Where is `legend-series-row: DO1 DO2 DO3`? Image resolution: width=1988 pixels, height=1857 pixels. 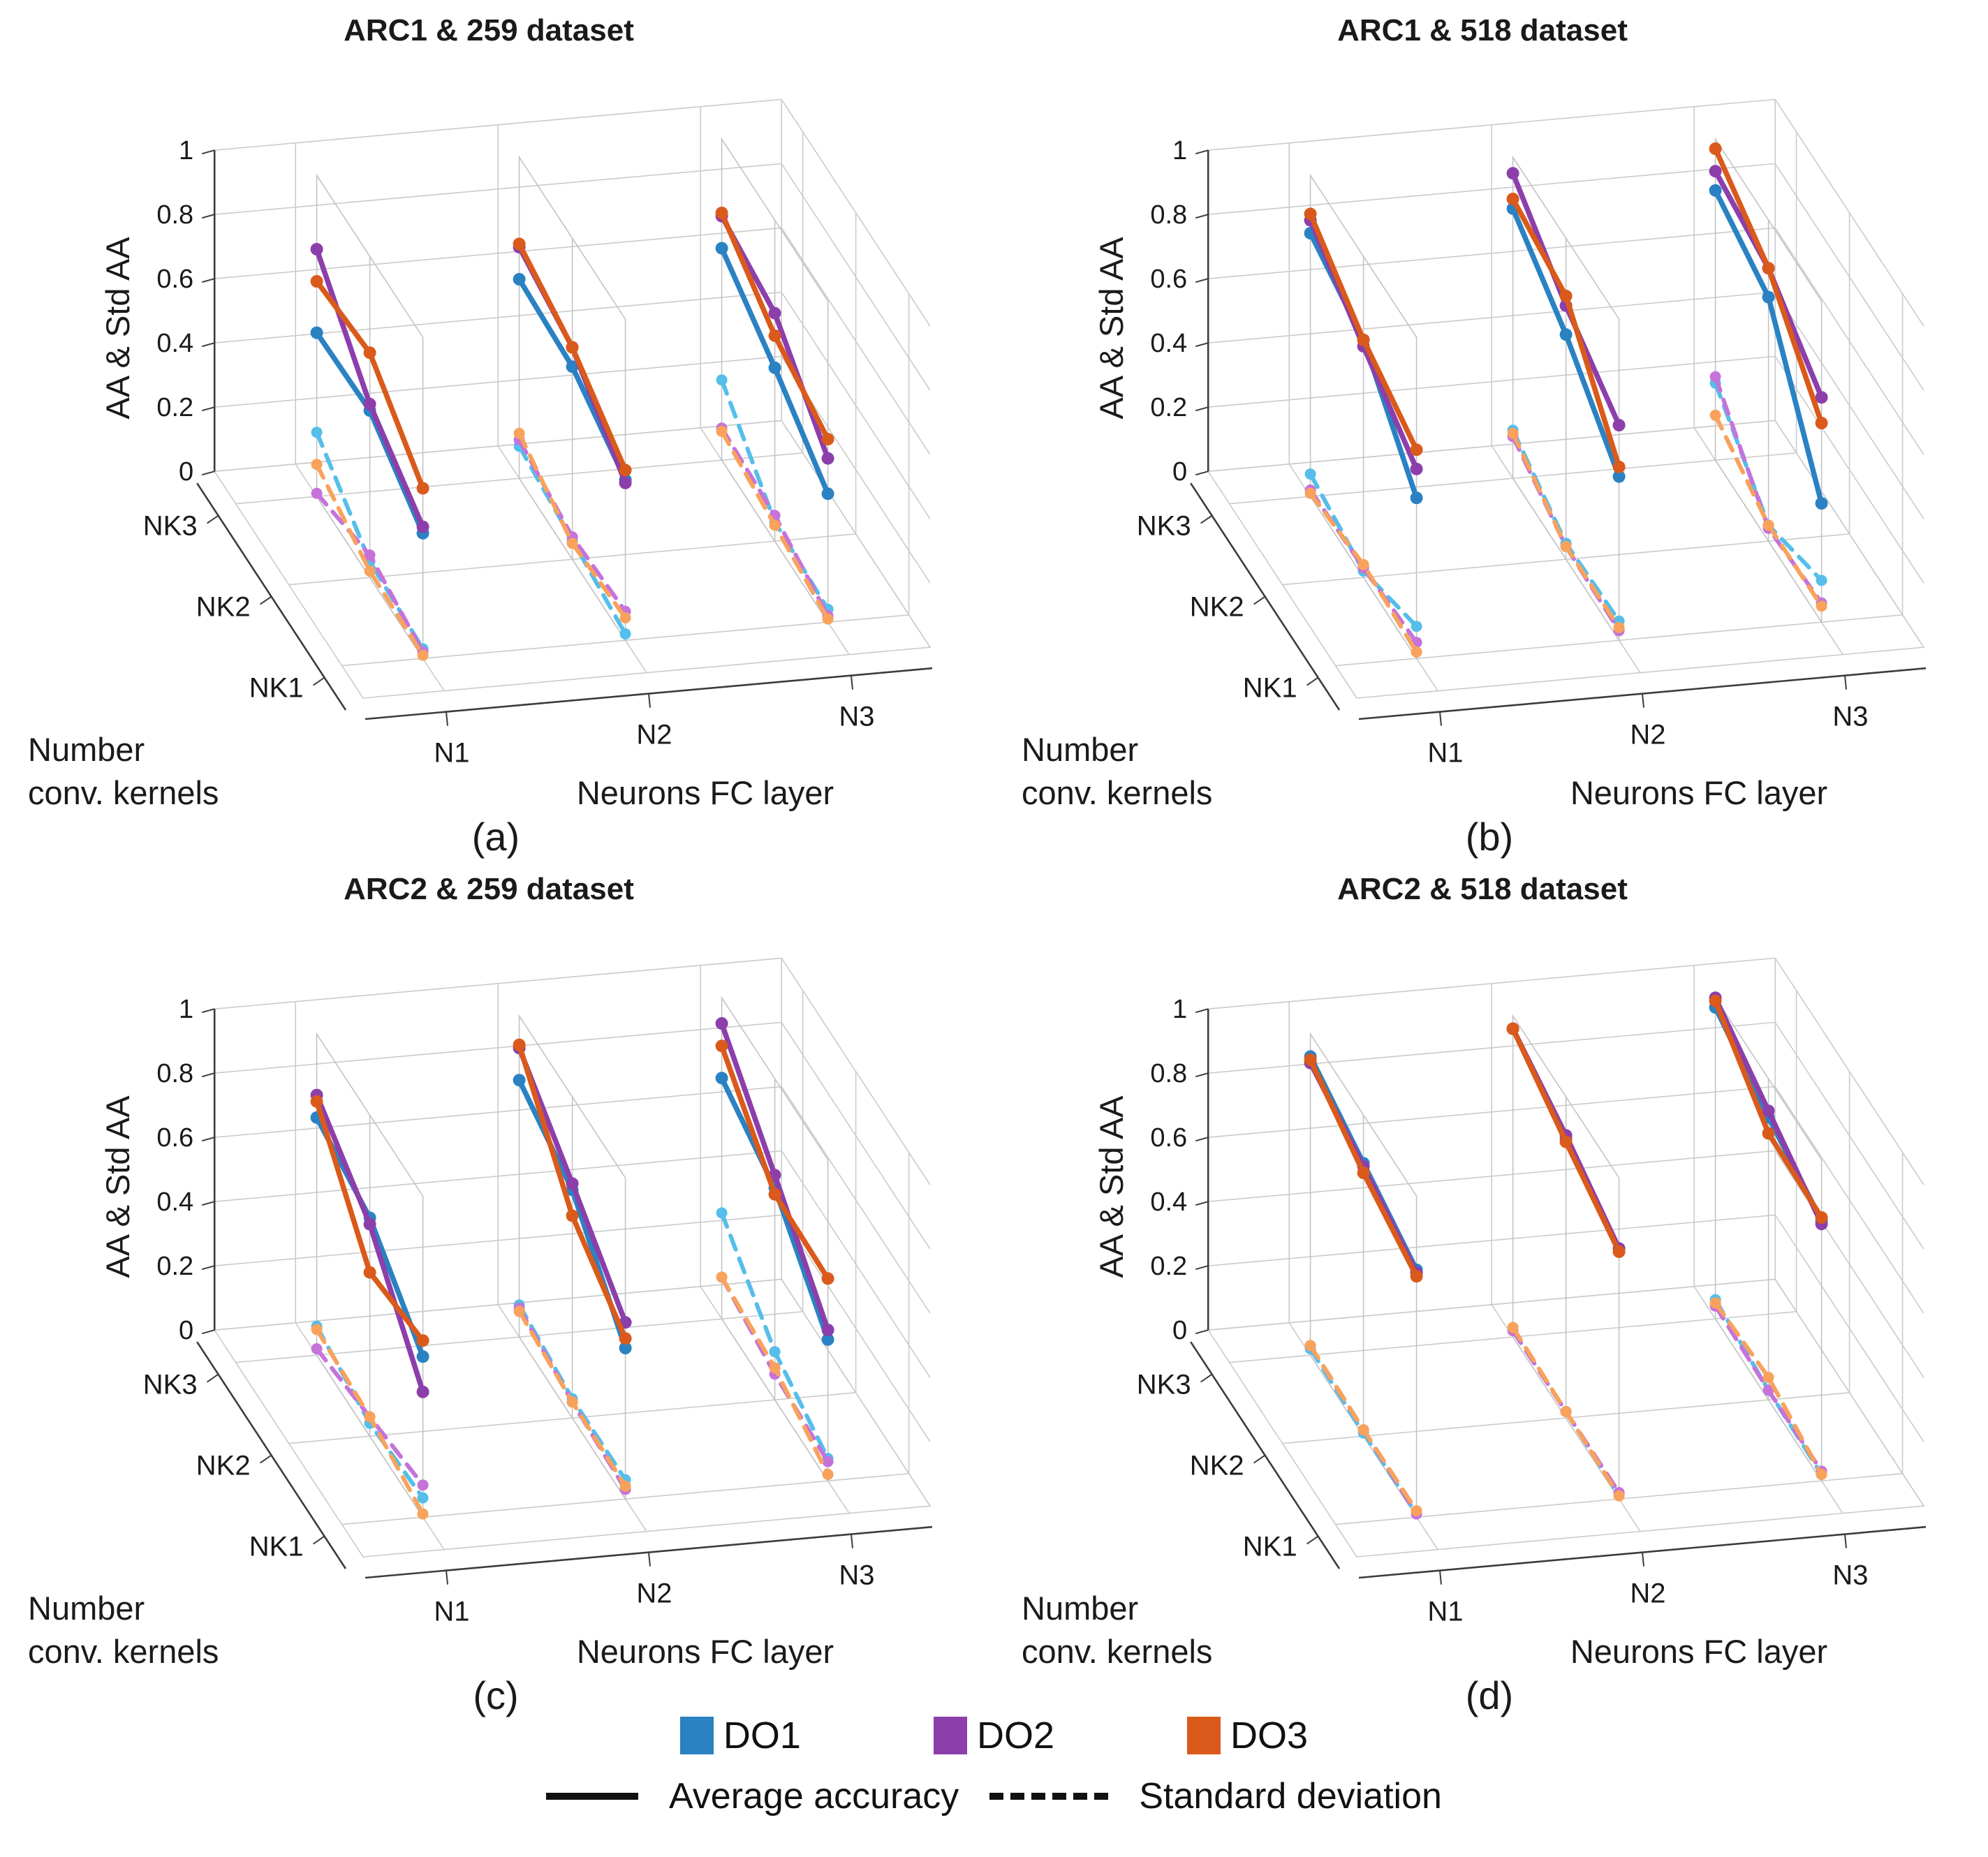 legend-series-row: DO1 DO2 DO3 is located at coordinates (993, 1735).